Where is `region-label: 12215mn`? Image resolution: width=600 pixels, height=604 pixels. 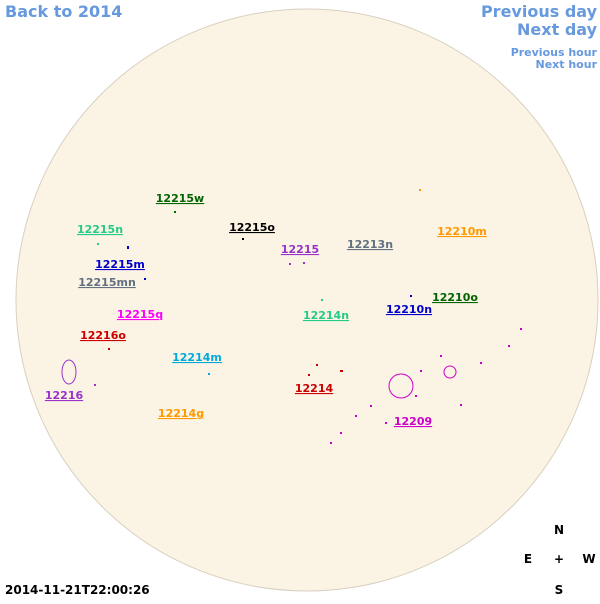
region-label: 12215mn is located at coordinates (107, 282).